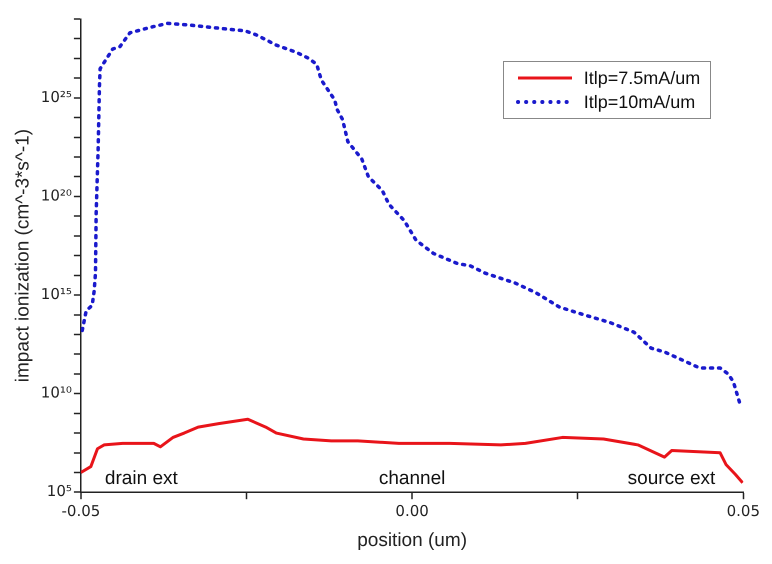  Describe the element at coordinates (412, 478) in the screenshot. I see `annotation: channel` at that location.